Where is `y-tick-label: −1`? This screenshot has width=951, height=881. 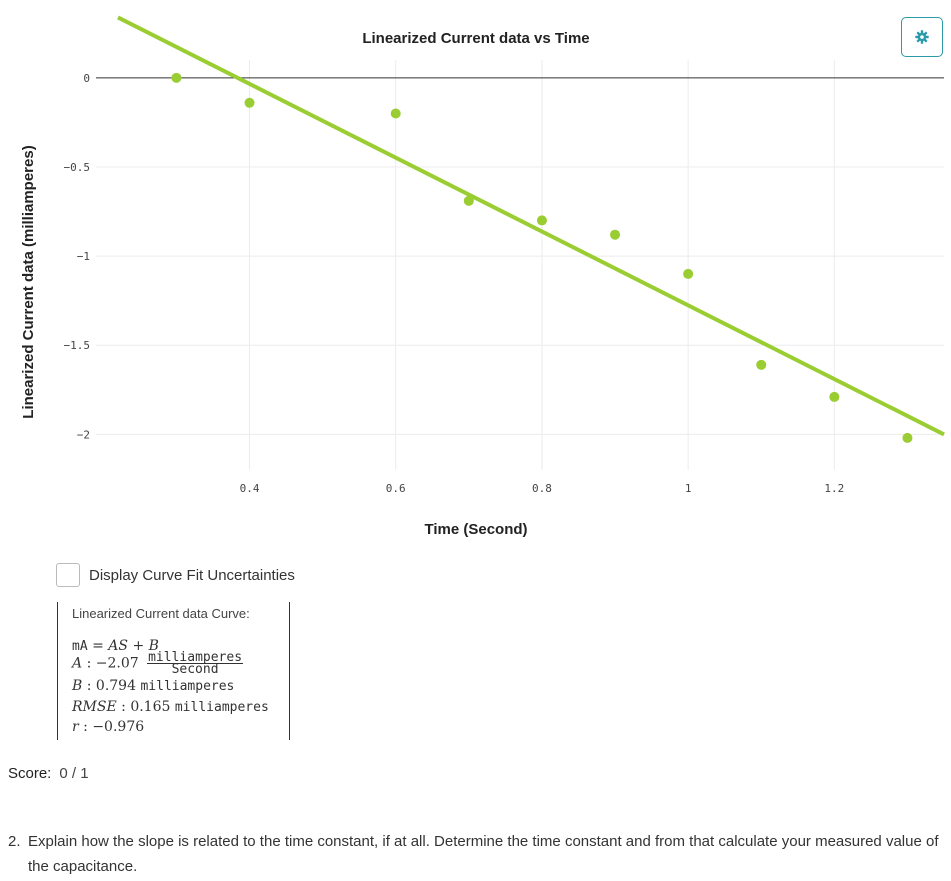
y-tick-label: −1 is located at coordinates (83, 256).